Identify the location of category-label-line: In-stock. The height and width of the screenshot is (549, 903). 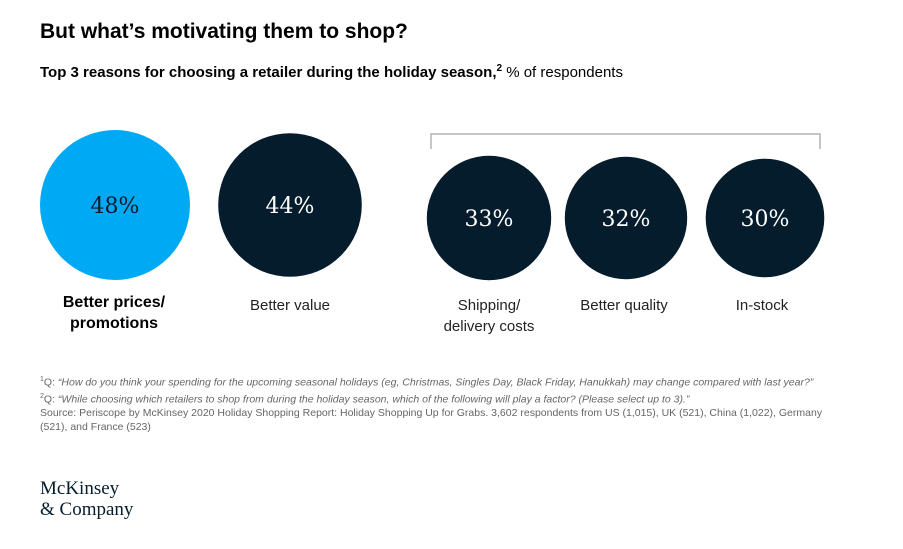
(762, 305).